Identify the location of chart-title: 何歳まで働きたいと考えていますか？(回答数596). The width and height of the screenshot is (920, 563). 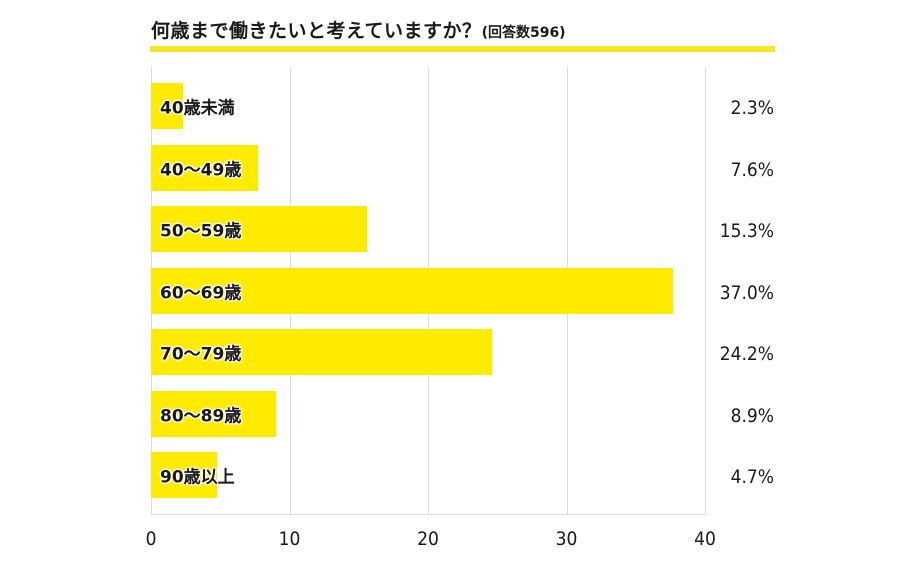
(358, 32).